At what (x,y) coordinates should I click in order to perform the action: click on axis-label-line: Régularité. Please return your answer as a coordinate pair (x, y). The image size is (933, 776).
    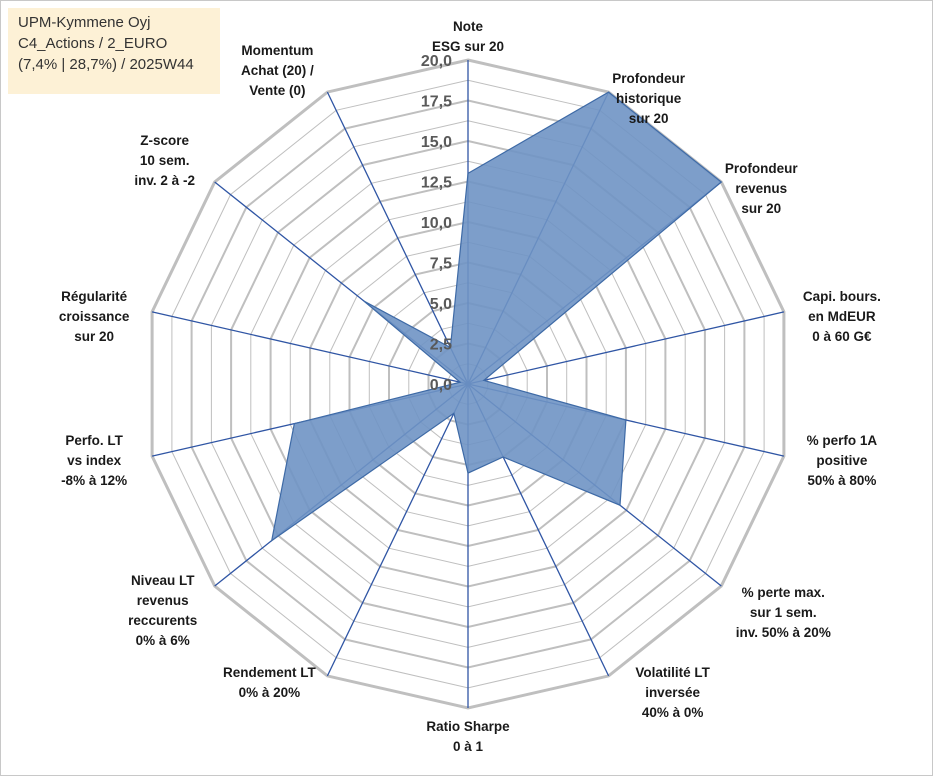
    Looking at the image, I should click on (94, 296).